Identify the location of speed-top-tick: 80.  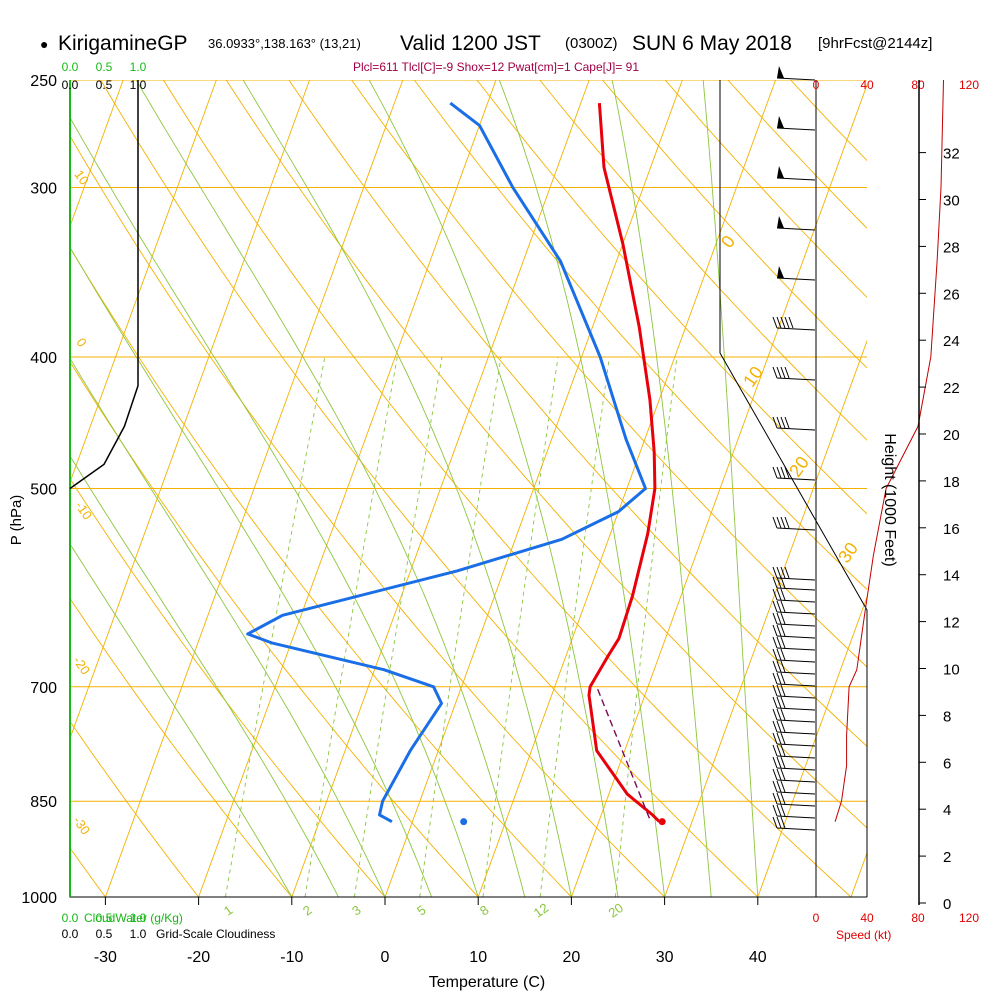
(918, 85).